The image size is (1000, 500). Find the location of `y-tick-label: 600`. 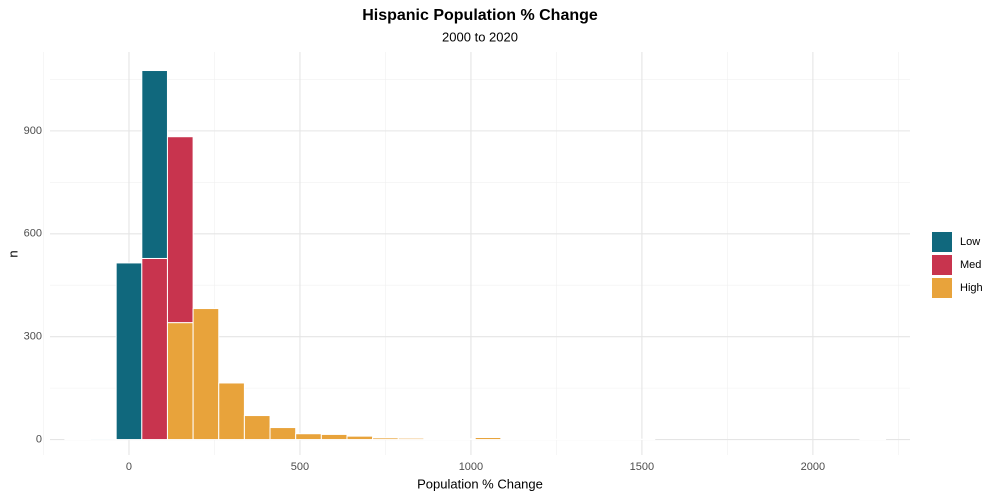

y-tick-label: 600 is located at coordinates (33, 234).